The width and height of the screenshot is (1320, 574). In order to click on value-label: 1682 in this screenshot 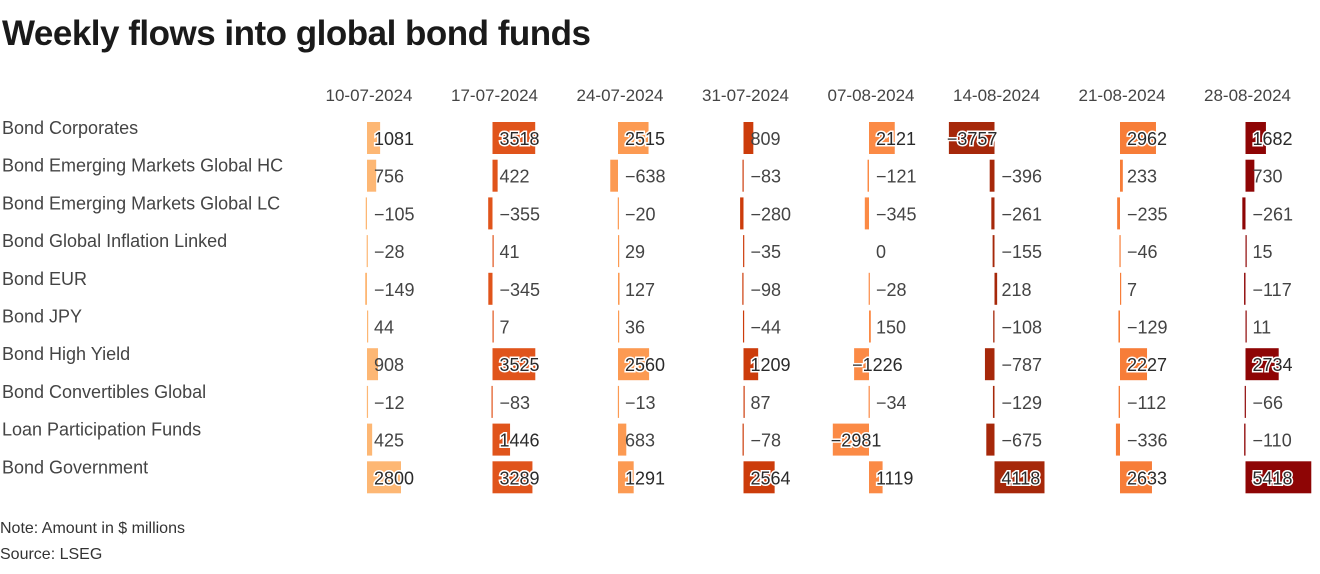, I will do `click(1273, 139)`.